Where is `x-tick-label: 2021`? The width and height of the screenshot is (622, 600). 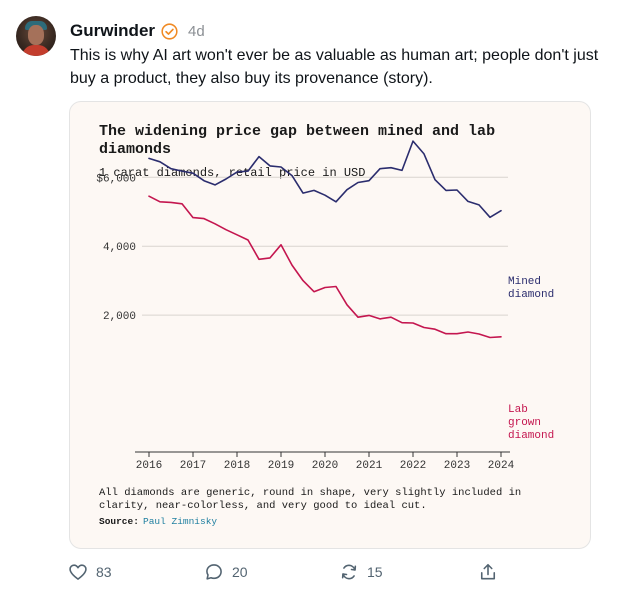
x-tick-label: 2021 is located at coordinates (369, 466).